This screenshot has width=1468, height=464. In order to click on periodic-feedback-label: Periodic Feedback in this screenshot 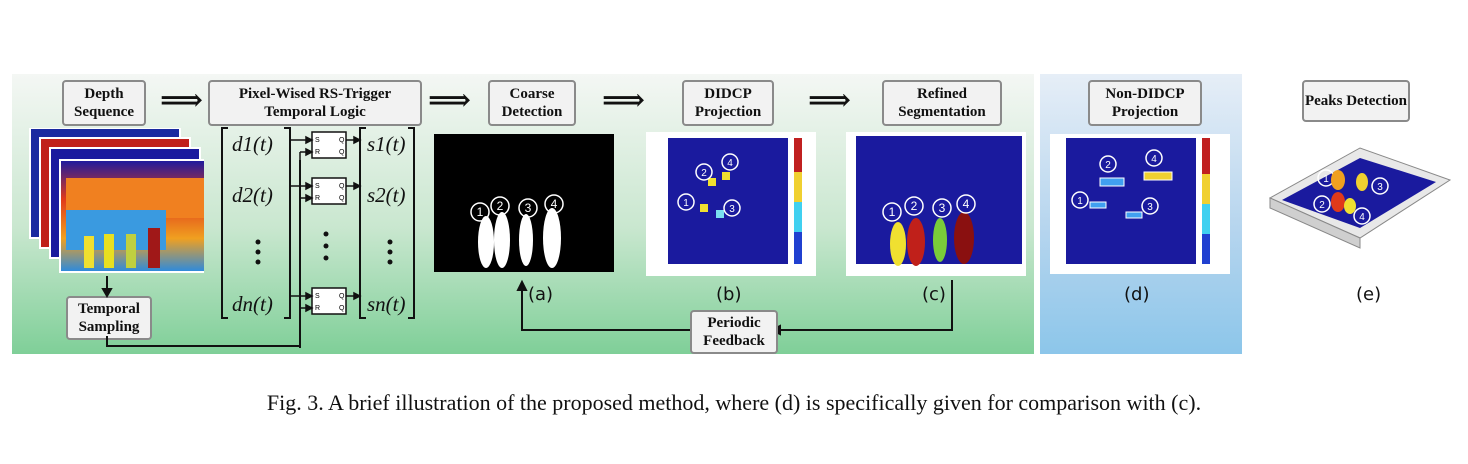, I will do `click(734, 332)`.